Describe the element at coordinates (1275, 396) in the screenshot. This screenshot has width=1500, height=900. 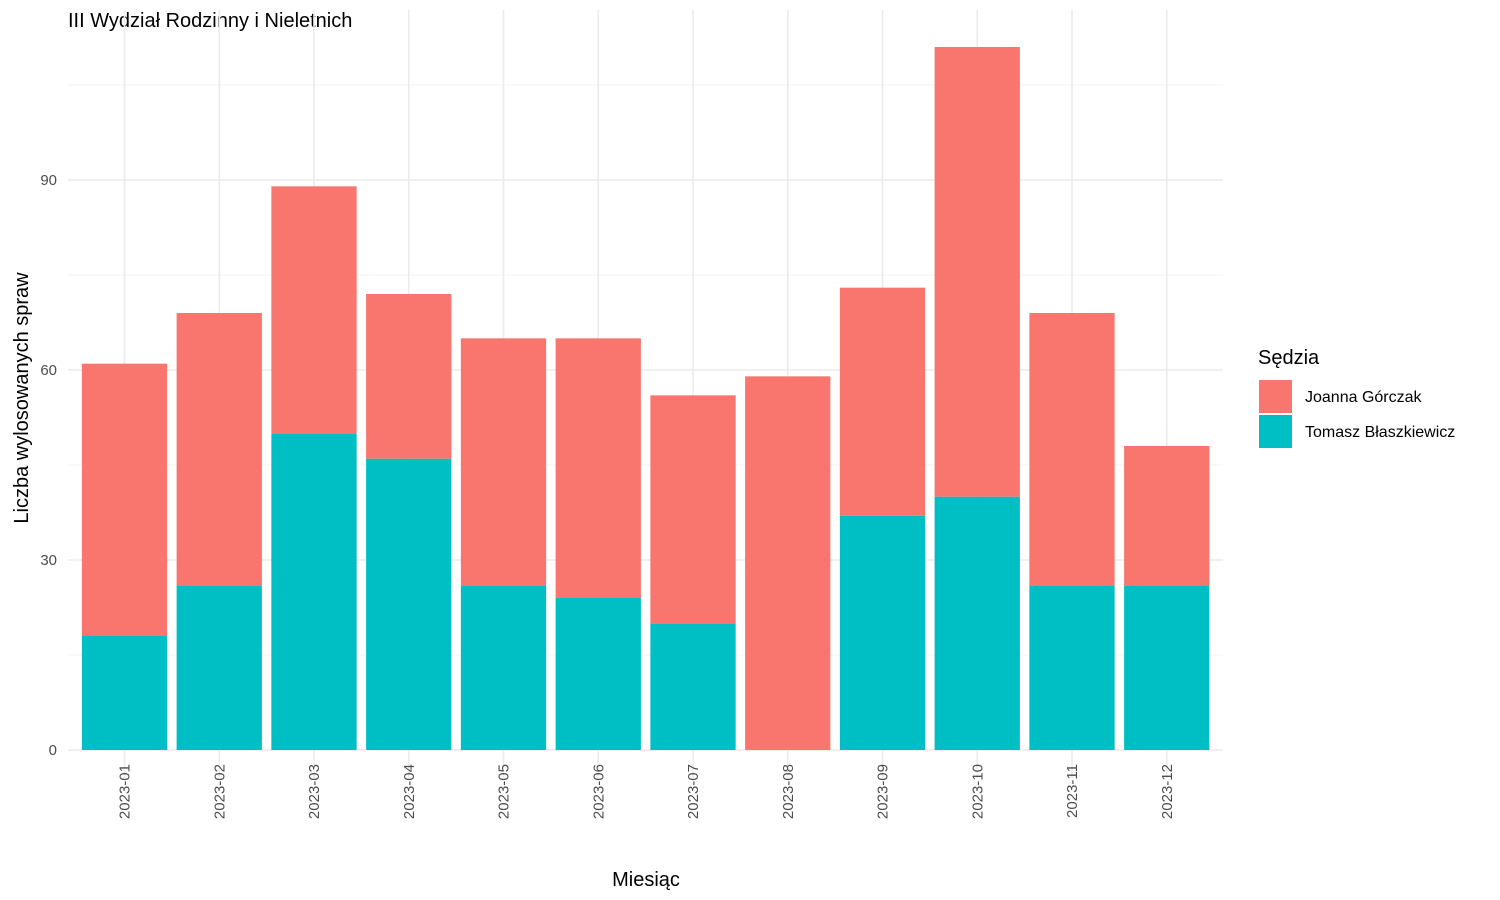
I see `legend-key-joanna` at that location.